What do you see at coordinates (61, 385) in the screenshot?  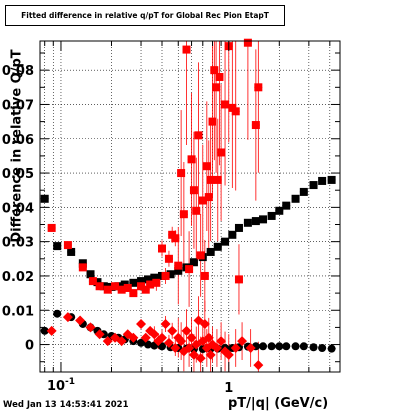 I see `x-tick-label: 10-1` at bounding box center [61, 385].